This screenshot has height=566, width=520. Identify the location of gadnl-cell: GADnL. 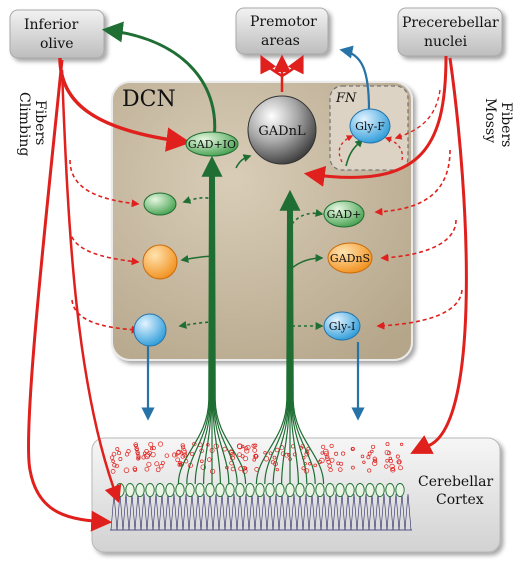
(282, 130).